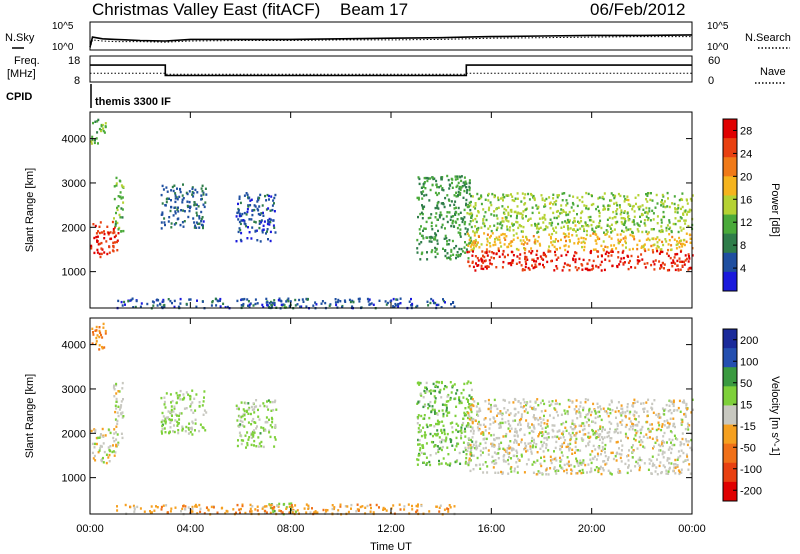 This screenshot has height=554, width=800. I want to click on colorbar-frame, so click(730, 205).